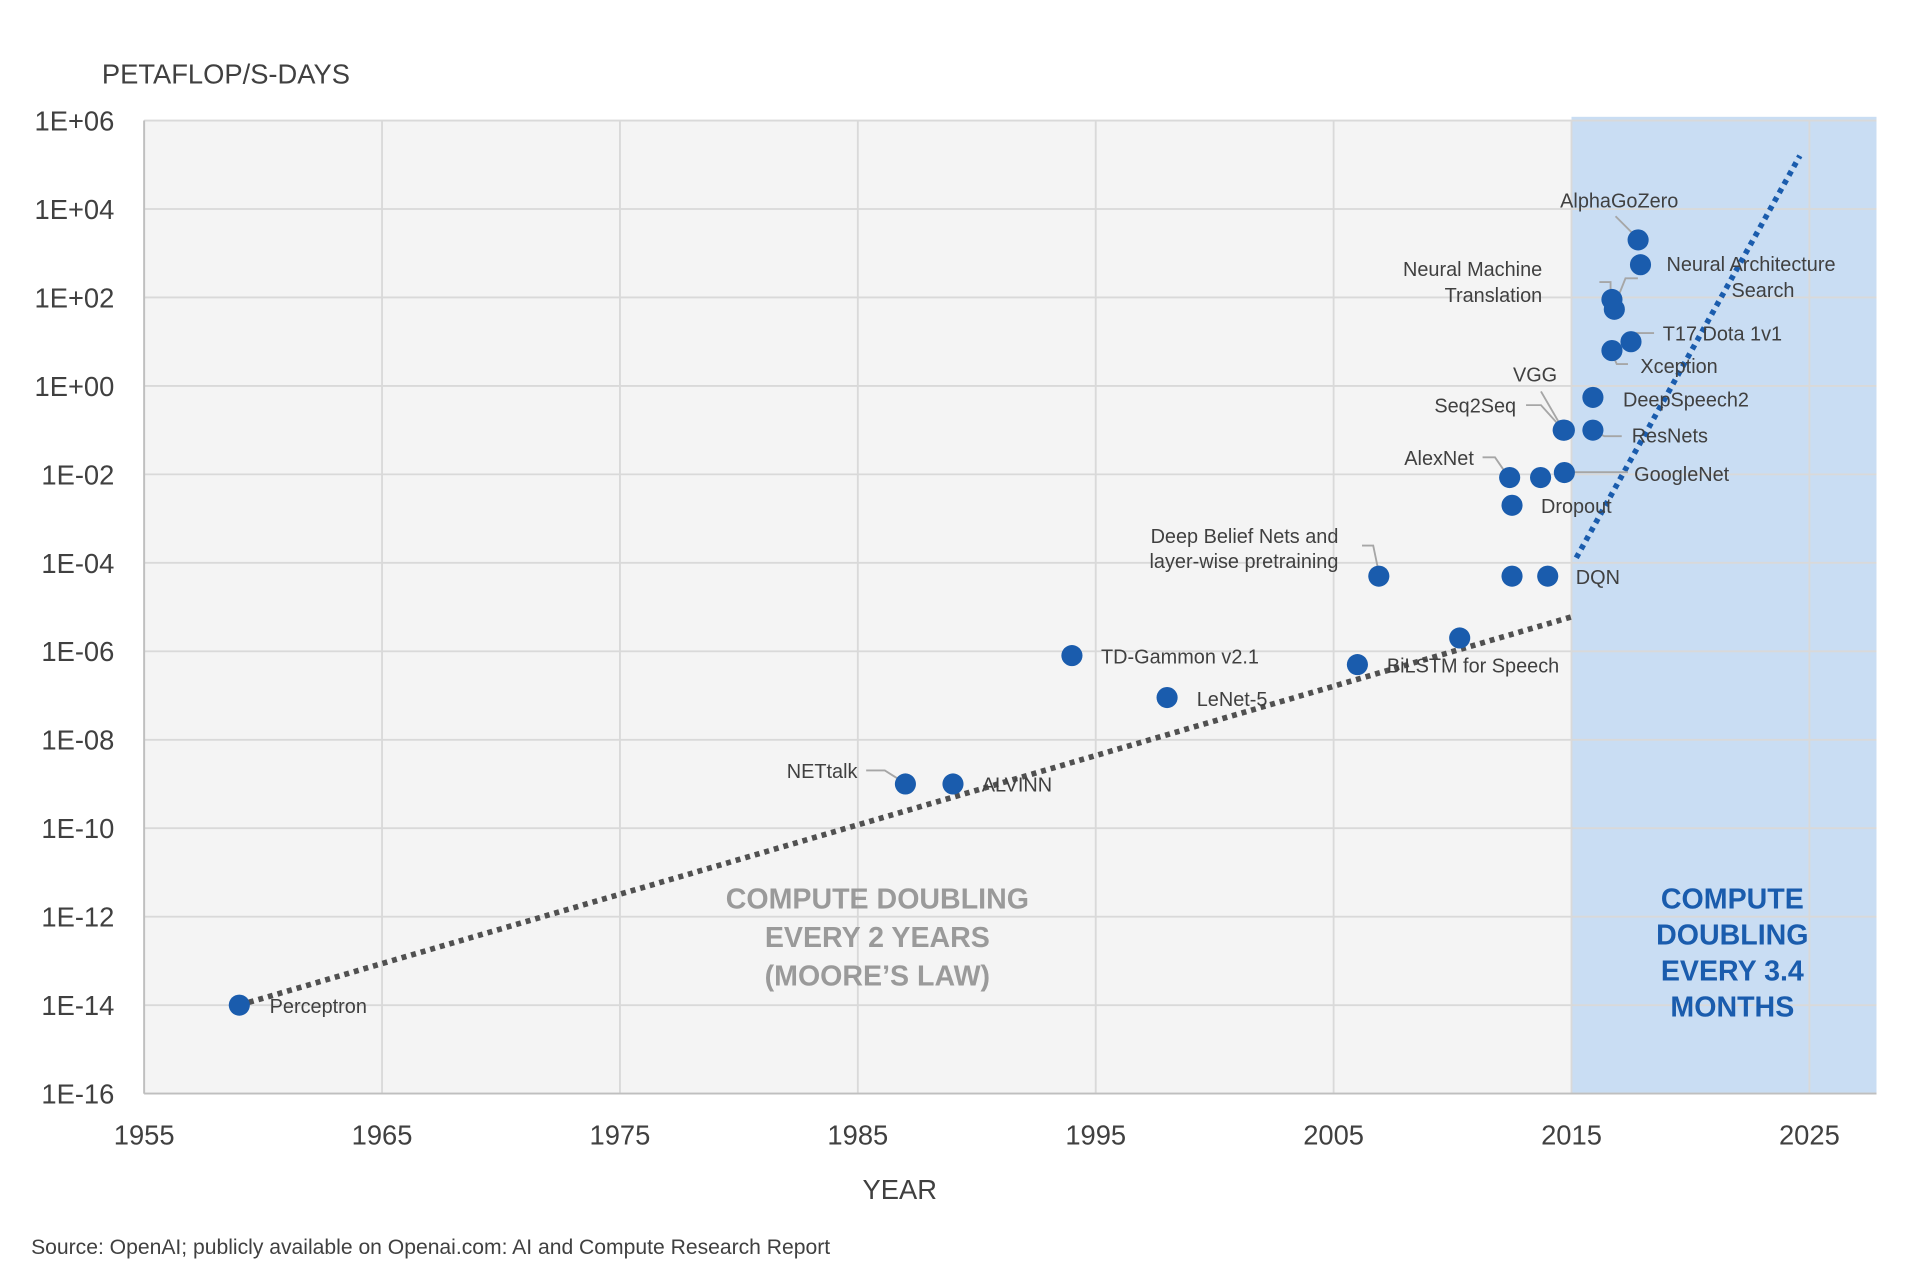 The height and width of the screenshot is (1280, 1920). What do you see at coordinates (1571, 1135) in the screenshot?
I see `x-tick-label: 2015` at bounding box center [1571, 1135].